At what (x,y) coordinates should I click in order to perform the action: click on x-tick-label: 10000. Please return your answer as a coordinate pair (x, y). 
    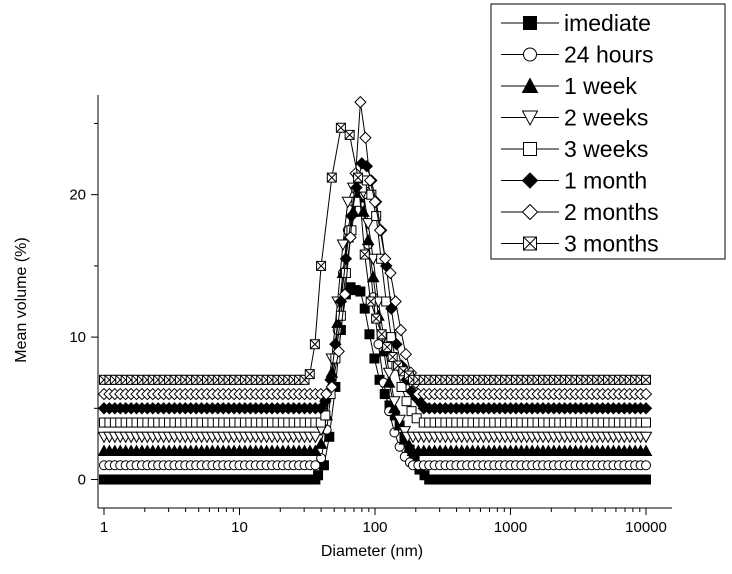
    Looking at the image, I should click on (646, 527).